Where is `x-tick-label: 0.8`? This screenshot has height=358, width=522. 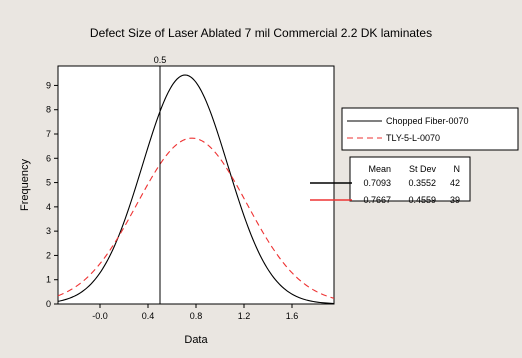
x-tick-label: 0.8 is located at coordinates (196, 316).